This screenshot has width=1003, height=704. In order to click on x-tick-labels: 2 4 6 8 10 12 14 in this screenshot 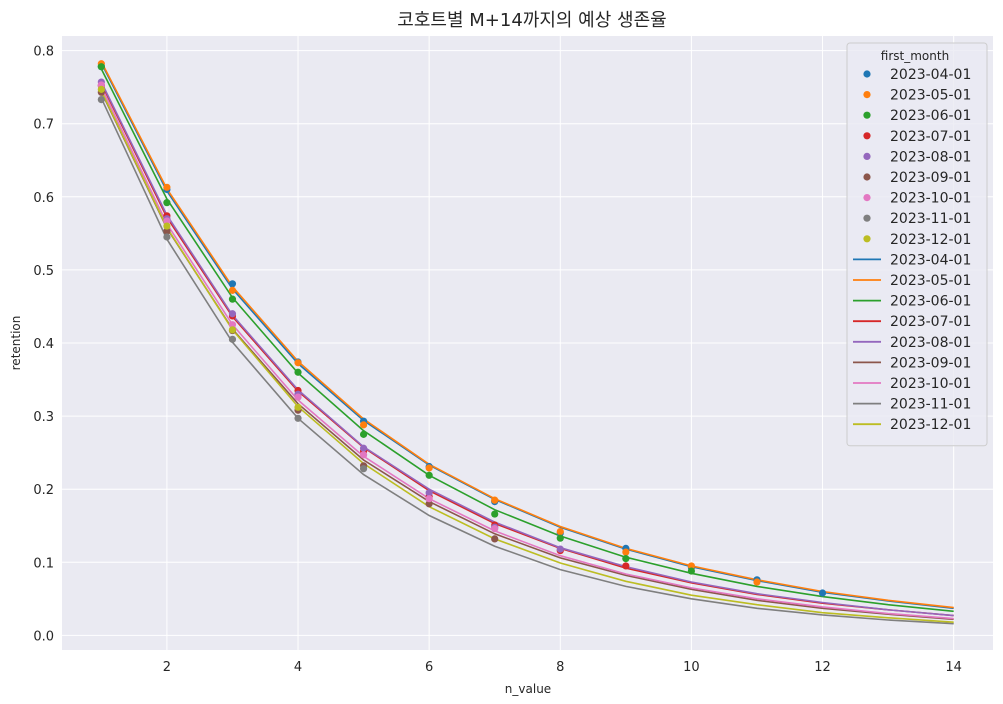, I will do `click(562, 667)`.